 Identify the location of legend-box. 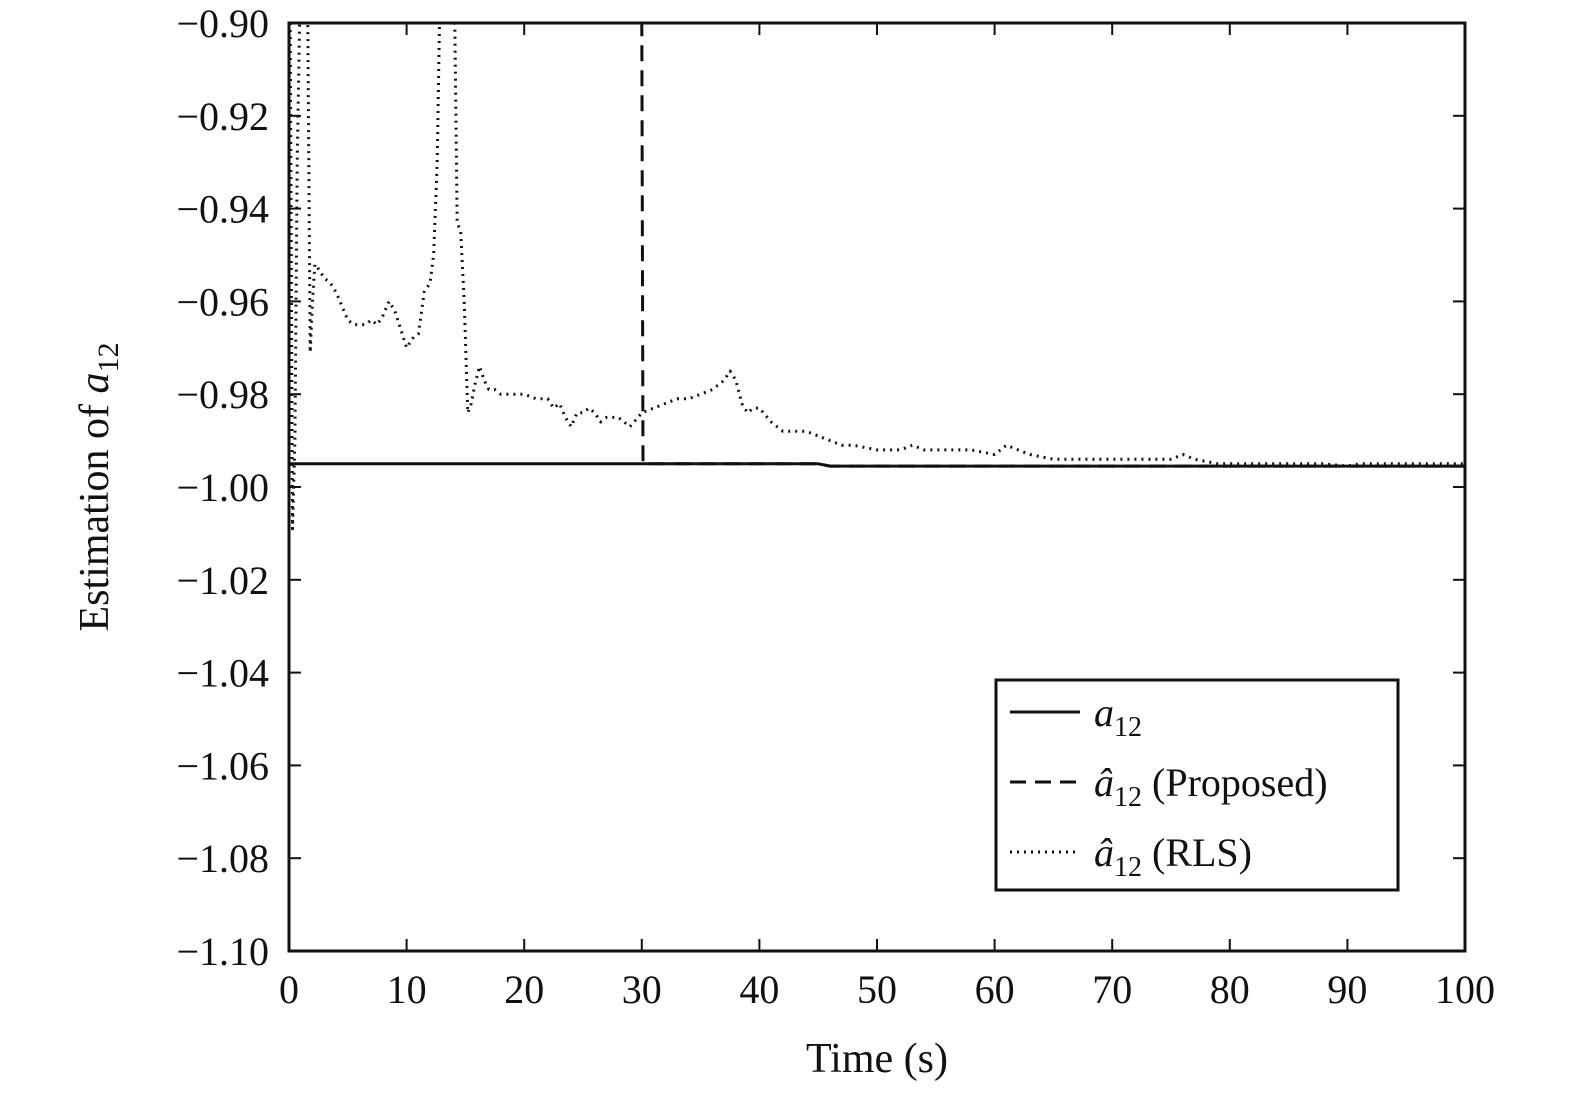
(1197, 785).